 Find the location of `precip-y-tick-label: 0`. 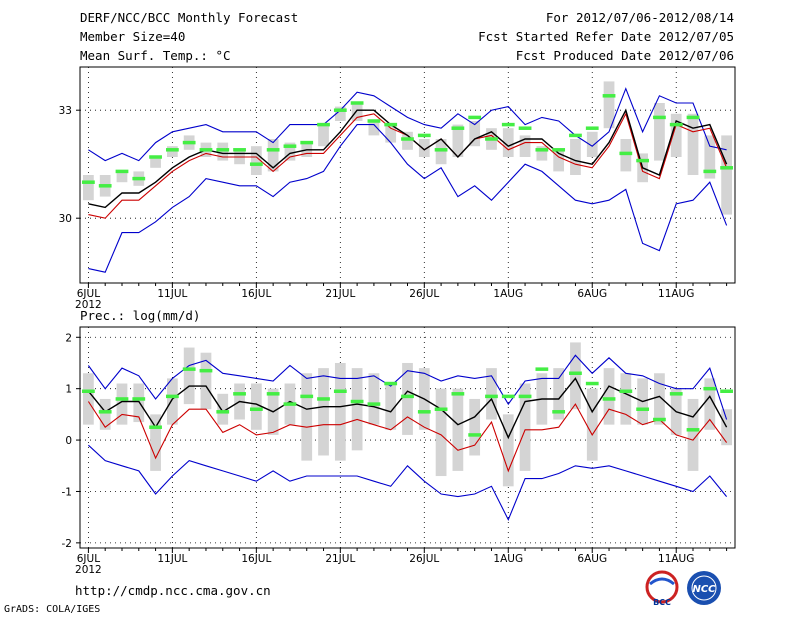

precip-y-tick-label: 0 is located at coordinates (68, 441).